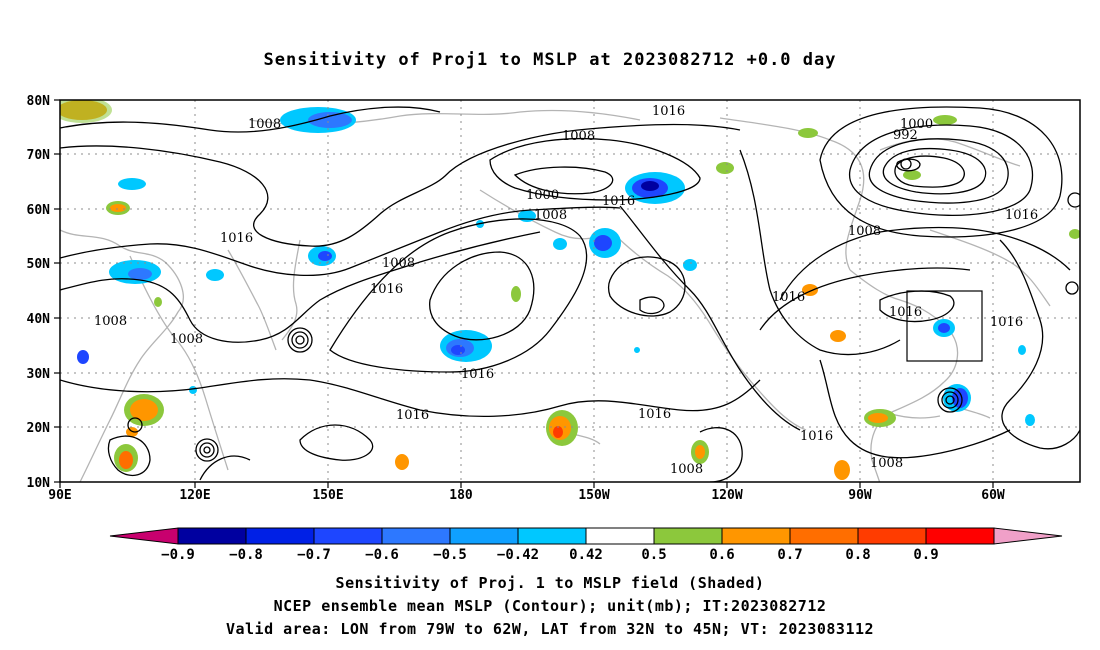 The image size is (1100, 650). Describe the element at coordinates (518, 555) in the screenshot. I see `colorbar-label: −0.42` at that location.